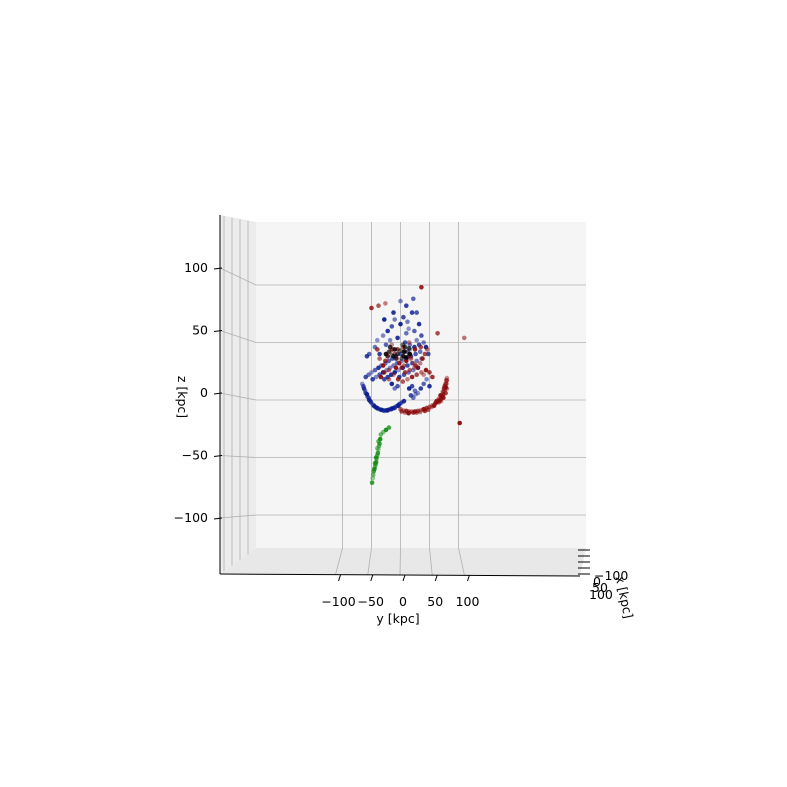 This screenshot has width=787, height=787. I want to click on floor-pane, so click(403, 562).